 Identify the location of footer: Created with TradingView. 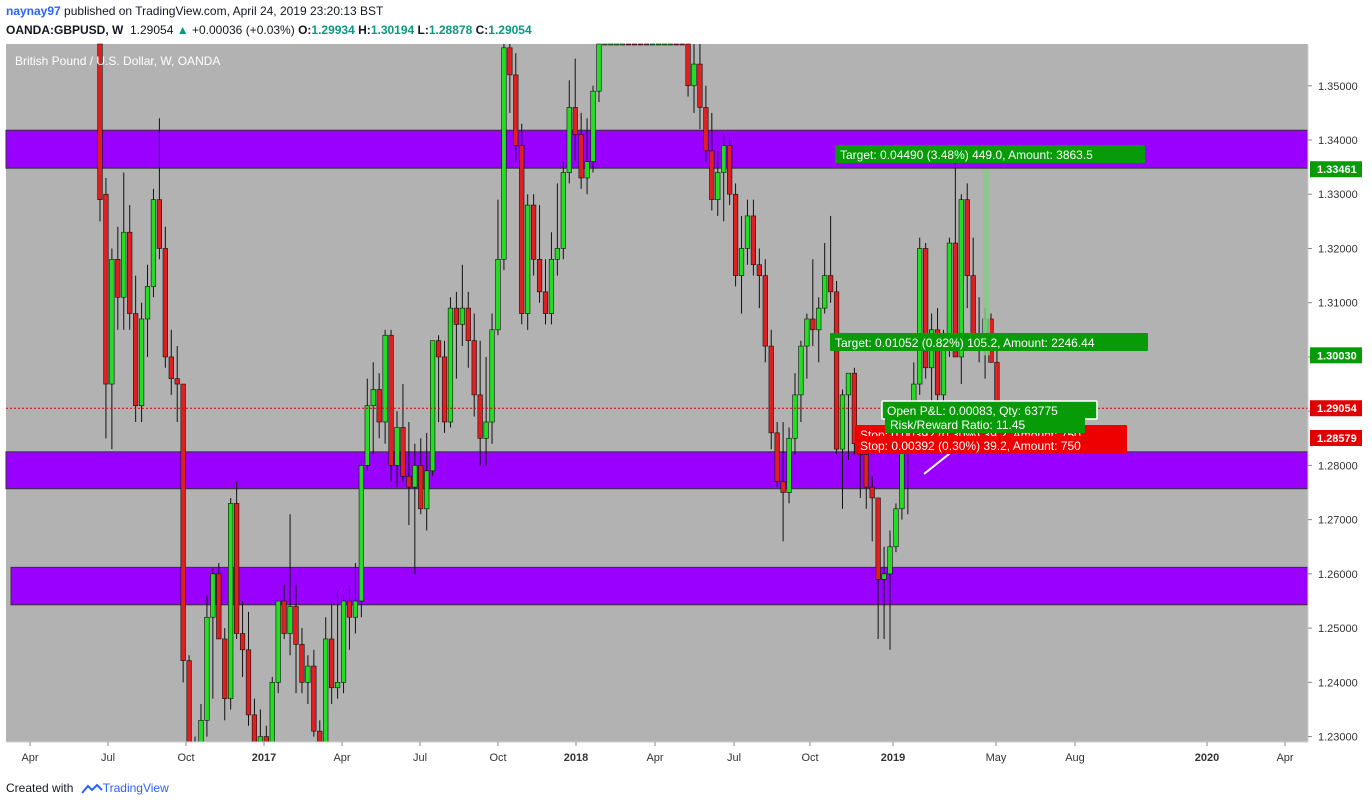
(87, 788).